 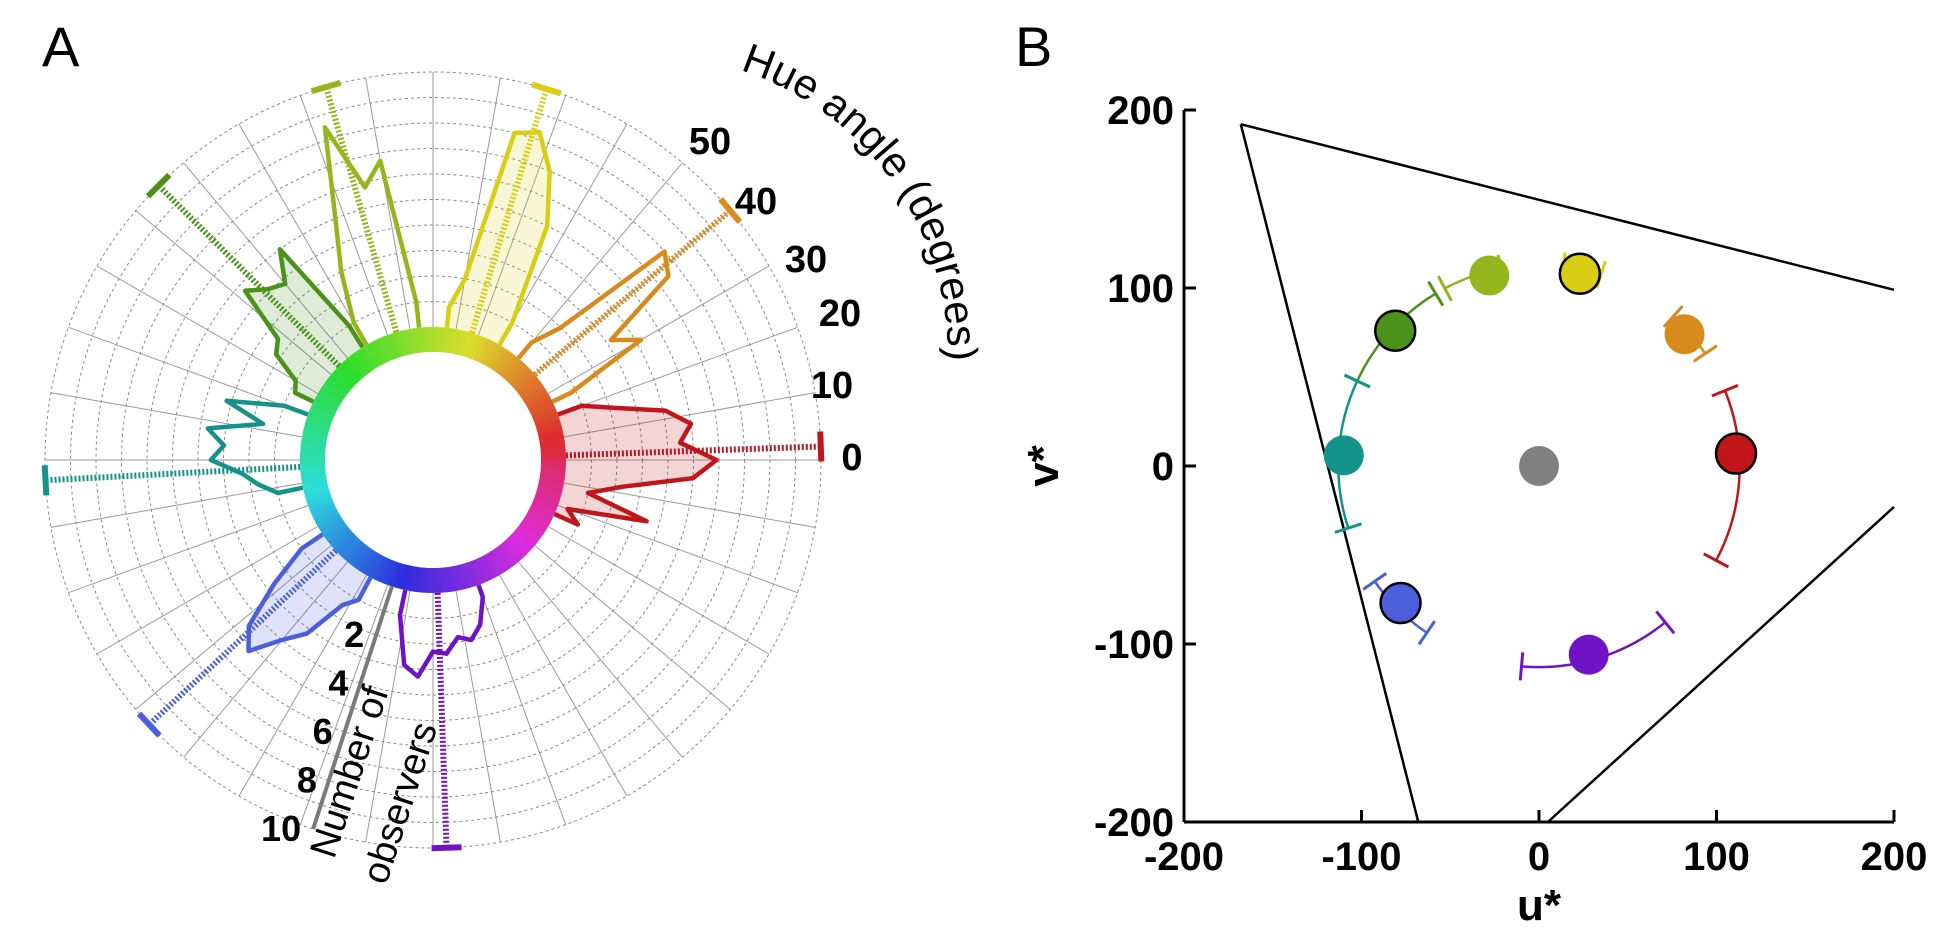 I want to click on hue-angle-tick-label: 50, so click(x=710, y=142).